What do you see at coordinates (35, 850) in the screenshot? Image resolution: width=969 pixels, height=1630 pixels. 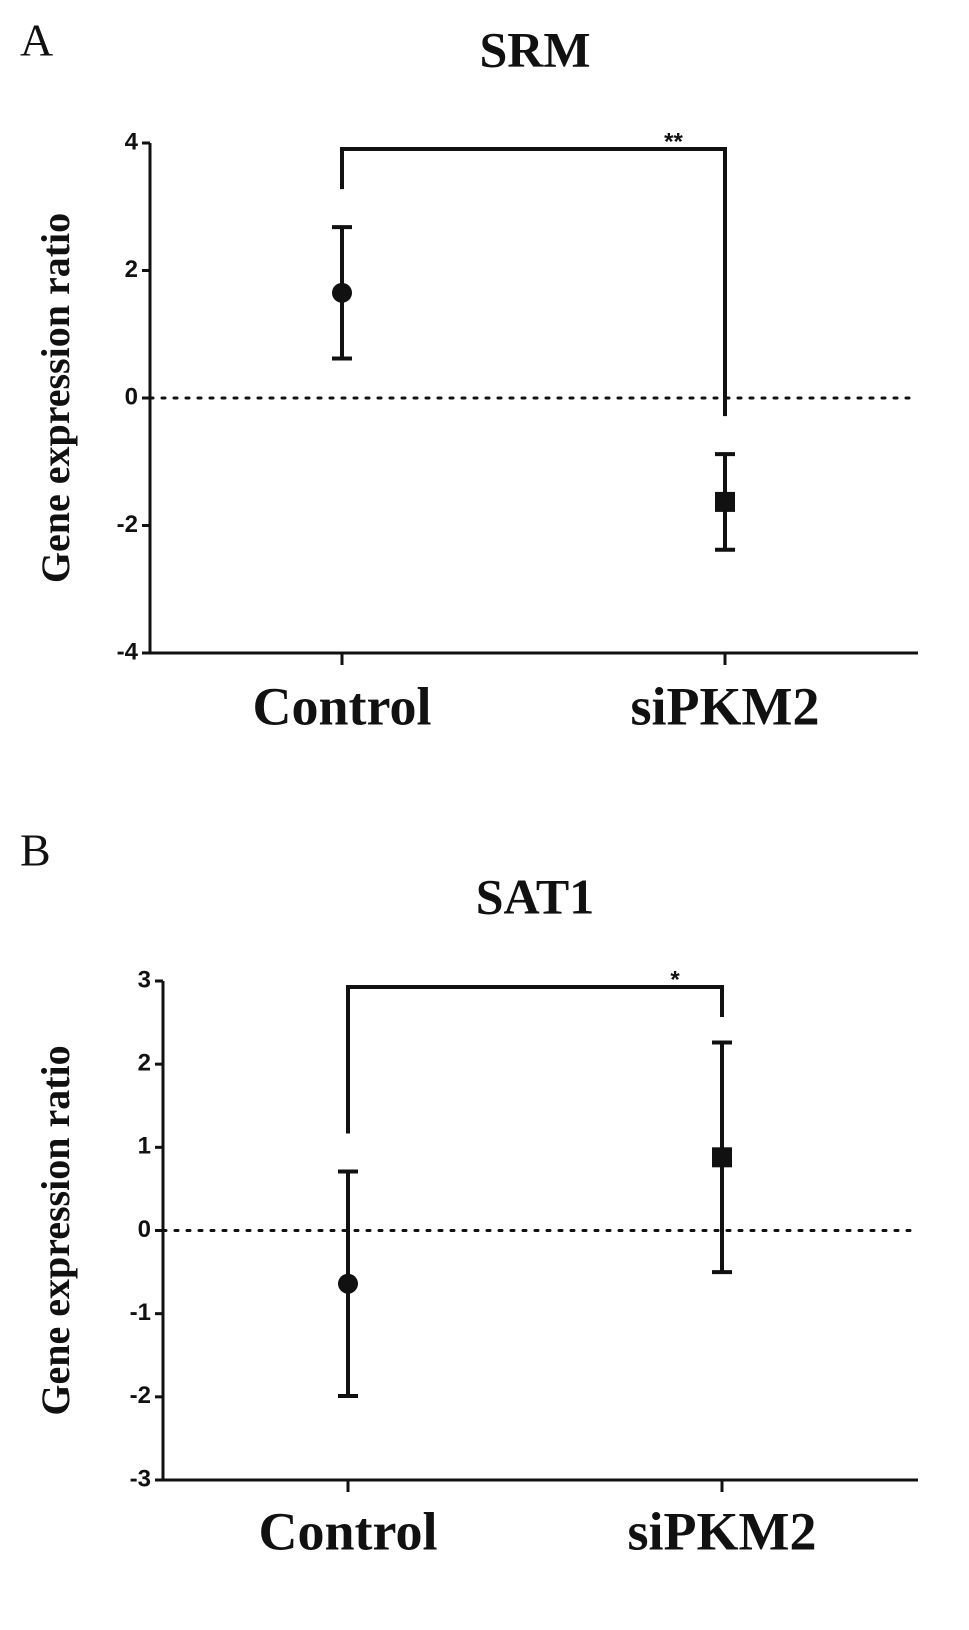 I see `panel-letter: B` at bounding box center [35, 850].